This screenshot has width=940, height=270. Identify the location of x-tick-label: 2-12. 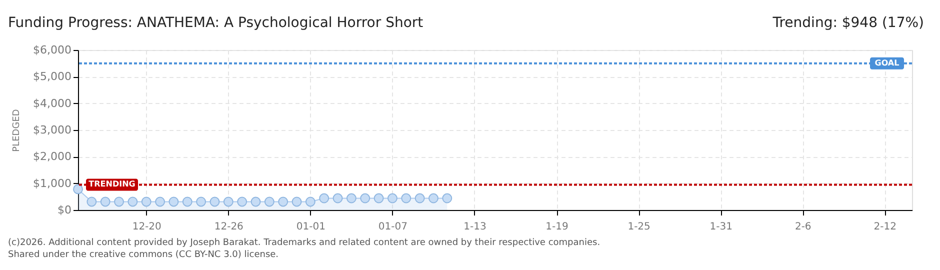
(885, 227).